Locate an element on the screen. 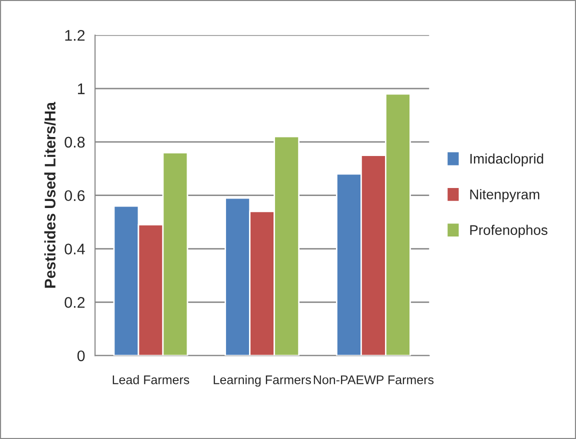  y-tick-label: 0.6 is located at coordinates (74, 196).